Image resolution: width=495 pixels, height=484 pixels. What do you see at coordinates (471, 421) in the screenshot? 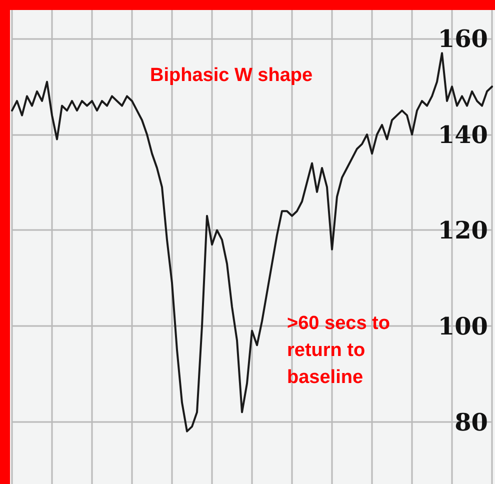
I see `y-tick-label: 80` at bounding box center [471, 421].